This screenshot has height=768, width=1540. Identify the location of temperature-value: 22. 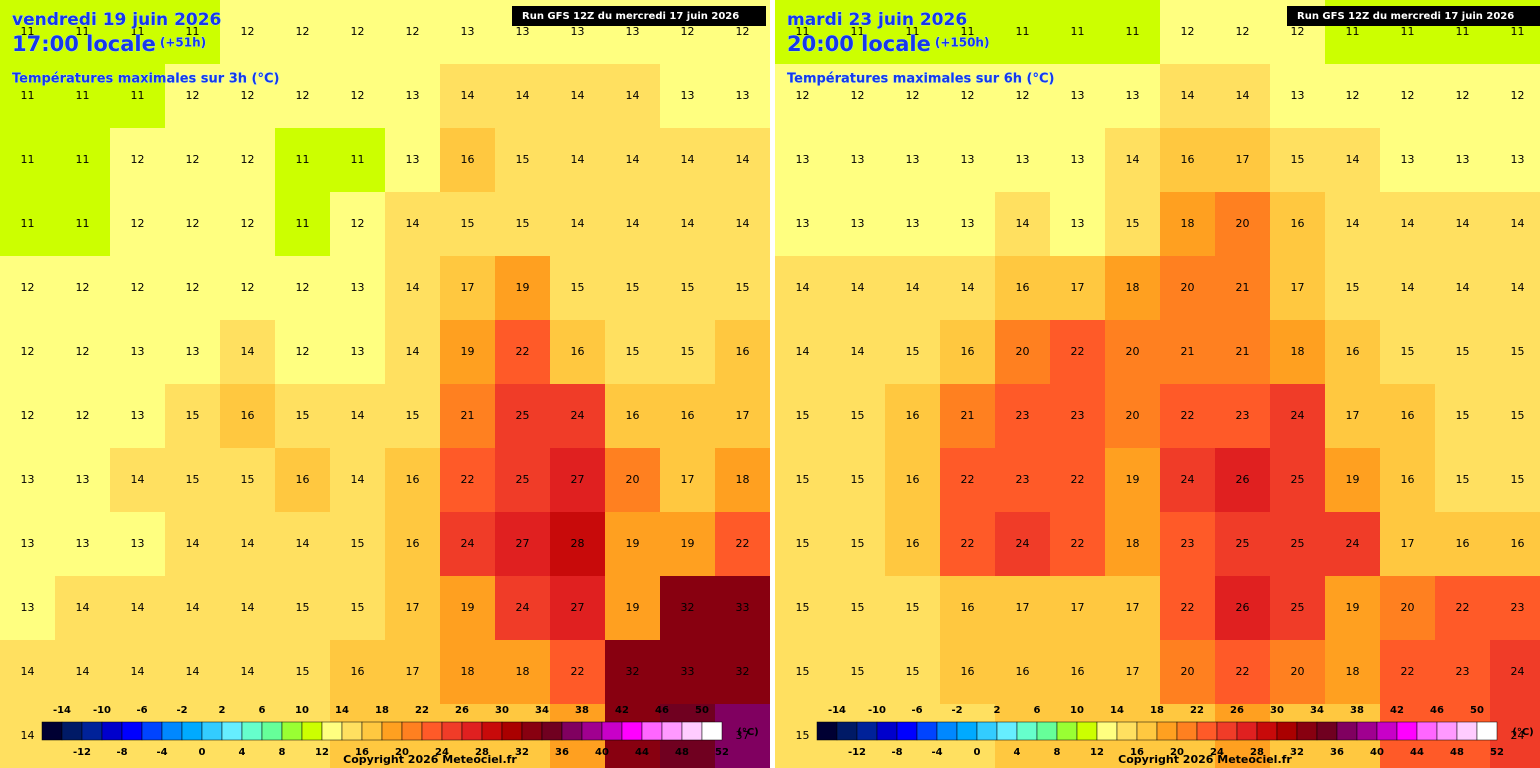
(1463, 607).